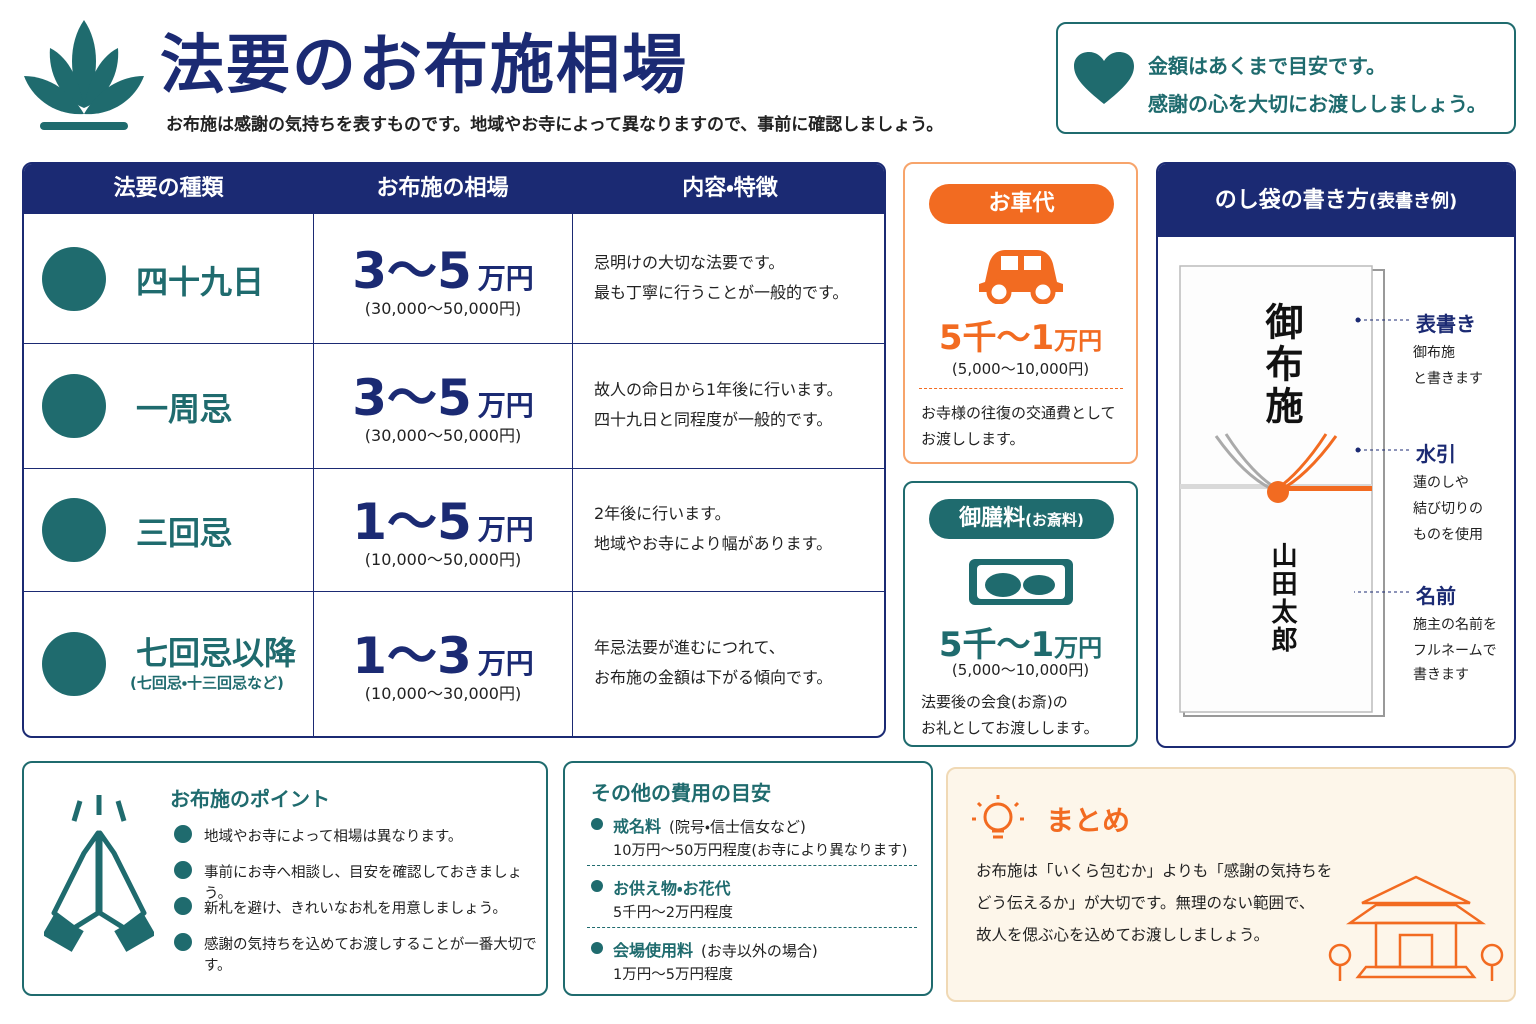 The width and height of the screenshot is (1536, 1024). I want to click on table-header: 内容・特徴, so click(728, 189).